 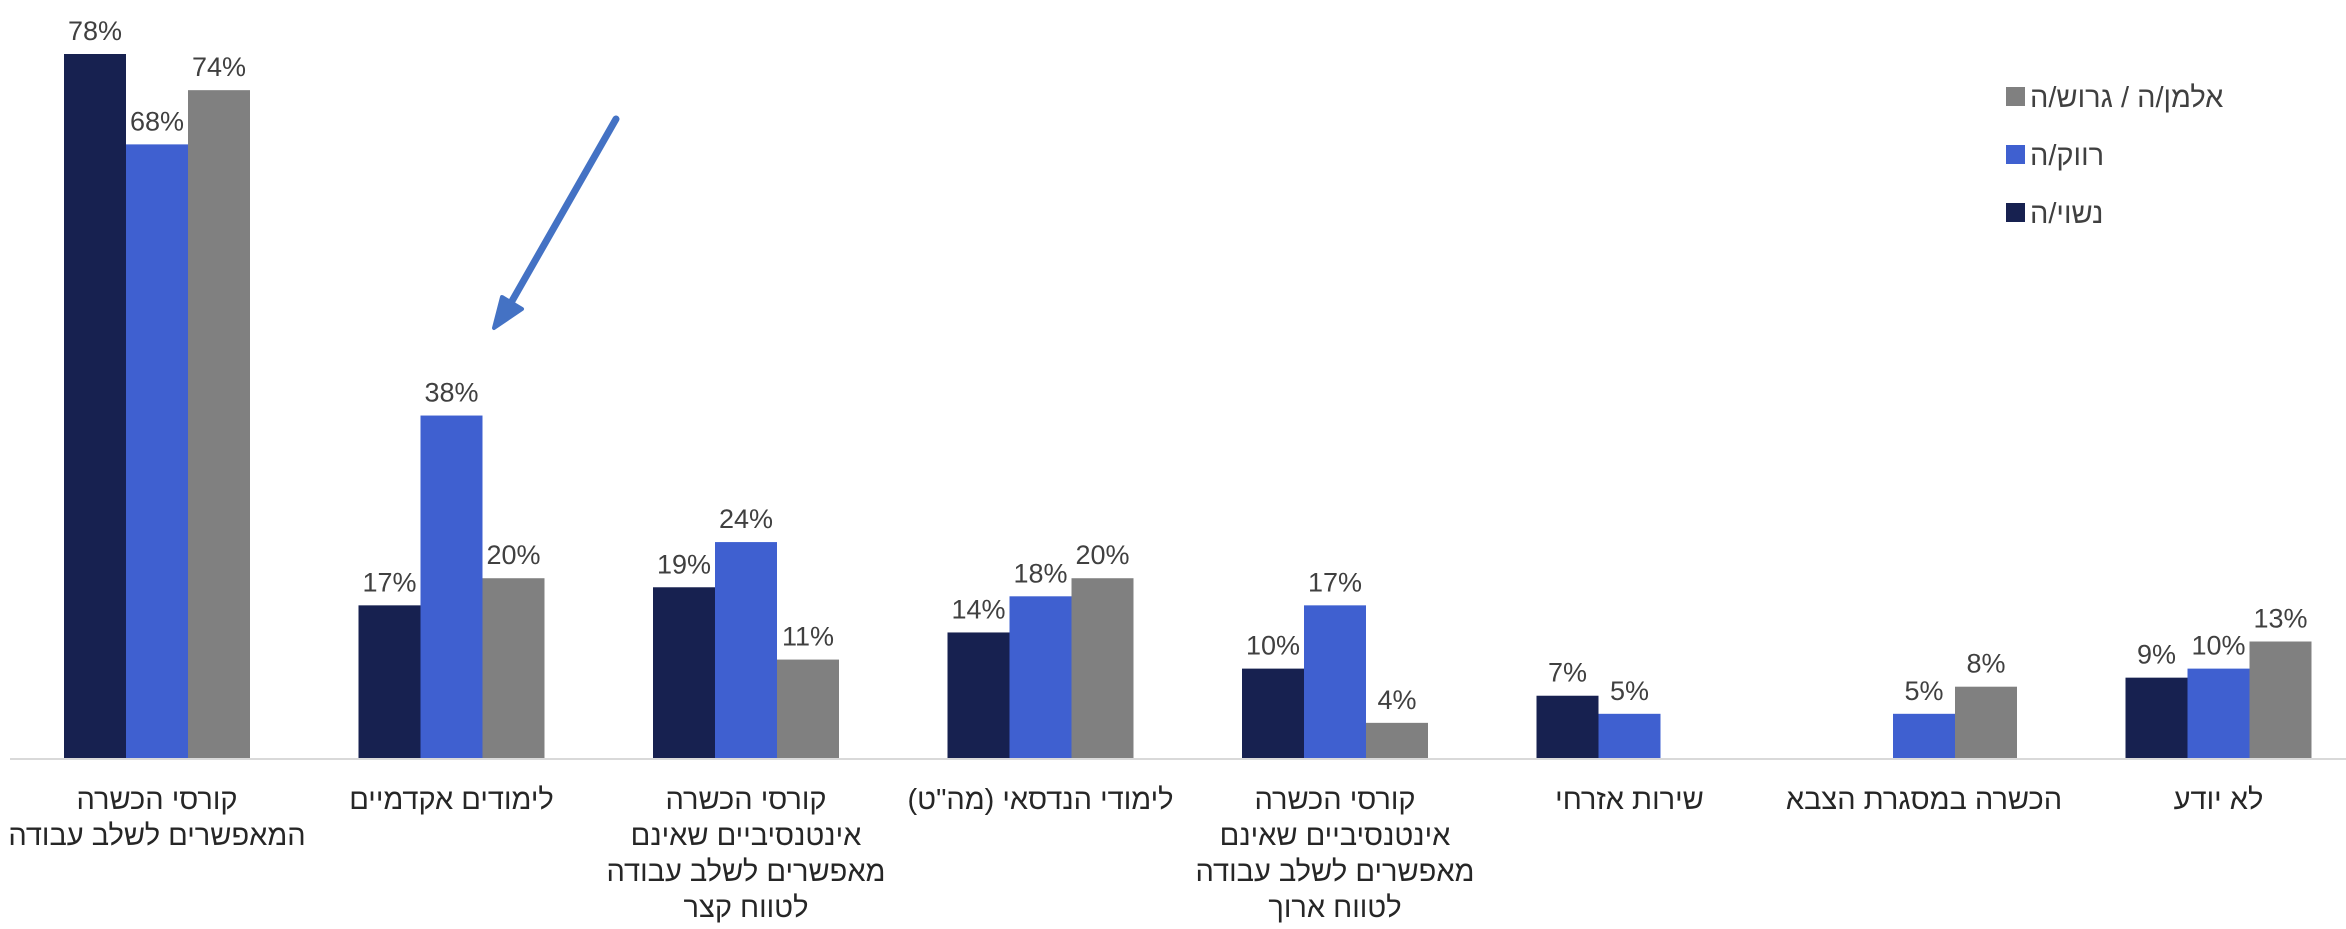 I want to click on bar-s1-c7, so click(x=2218, y=713).